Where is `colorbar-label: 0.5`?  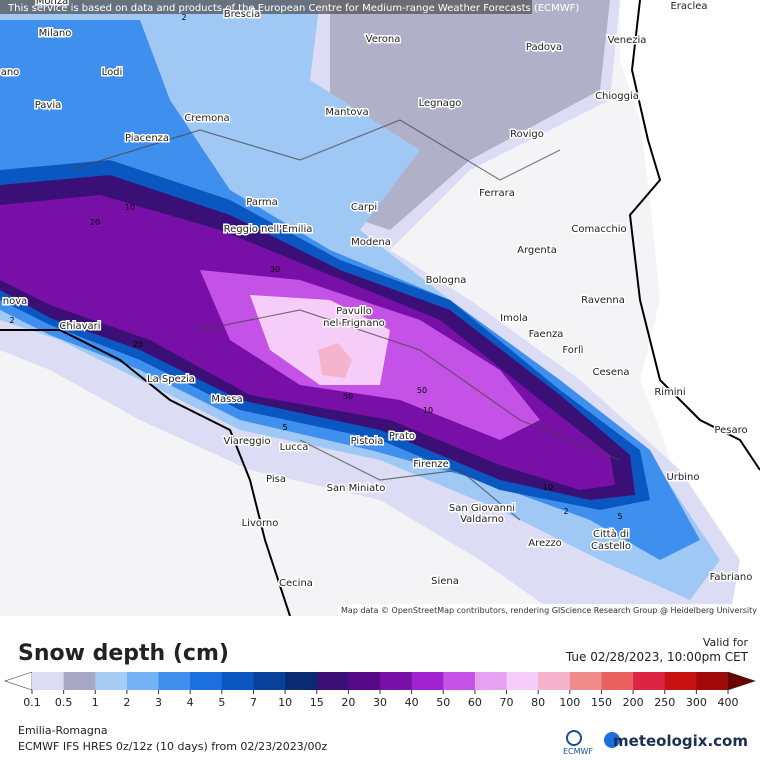 colorbar-label: 0.5 is located at coordinates (64, 702).